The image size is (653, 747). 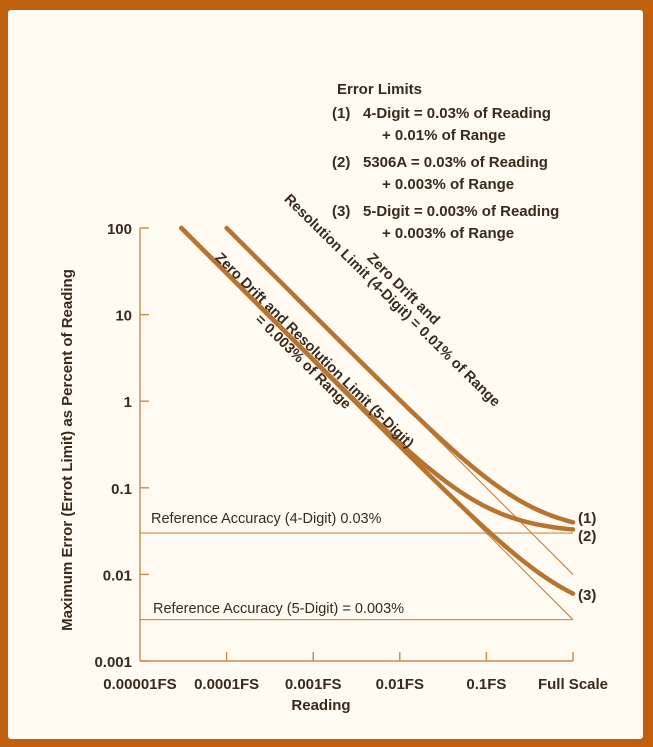 I want to click on curve-2-end-label: (2), so click(x=587, y=536).